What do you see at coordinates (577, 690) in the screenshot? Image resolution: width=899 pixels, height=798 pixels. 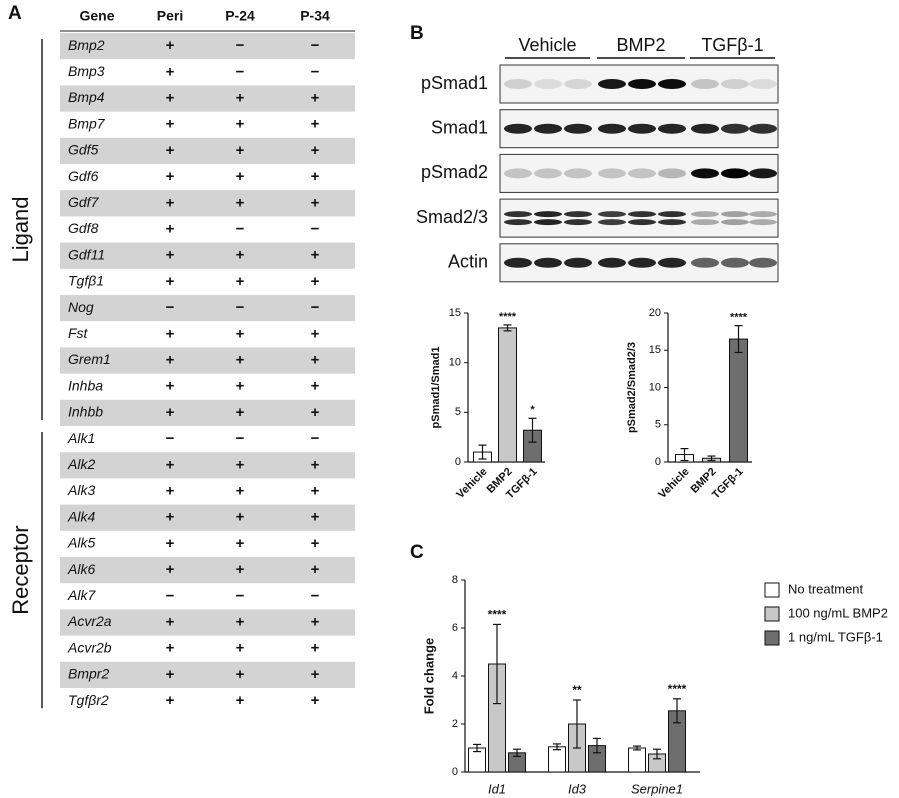 I see `significance: **` at bounding box center [577, 690].